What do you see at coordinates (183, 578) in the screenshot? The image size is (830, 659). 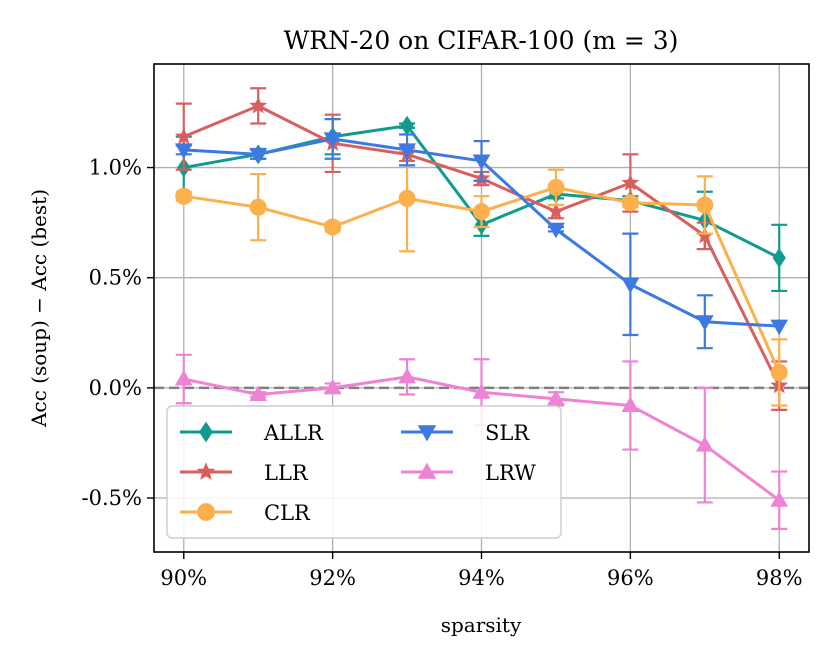 I see `x-tick-label: 90%` at bounding box center [183, 578].